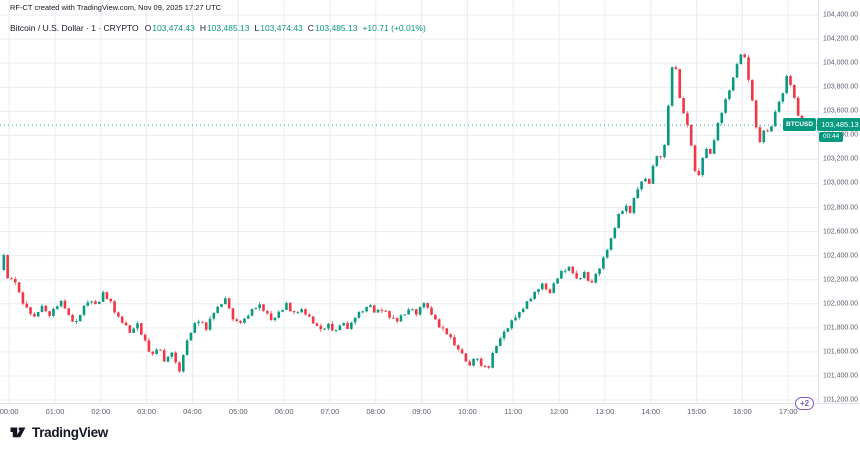  Describe the element at coordinates (170, 28) in the screenshot. I see `ohlc-open: O103,474.43` at that location.